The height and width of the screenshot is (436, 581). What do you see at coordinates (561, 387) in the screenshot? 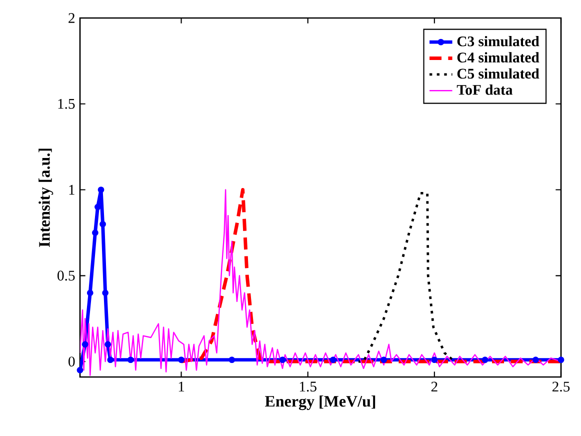
I see `x-tick-label: 2.5` at bounding box center [561, 387].